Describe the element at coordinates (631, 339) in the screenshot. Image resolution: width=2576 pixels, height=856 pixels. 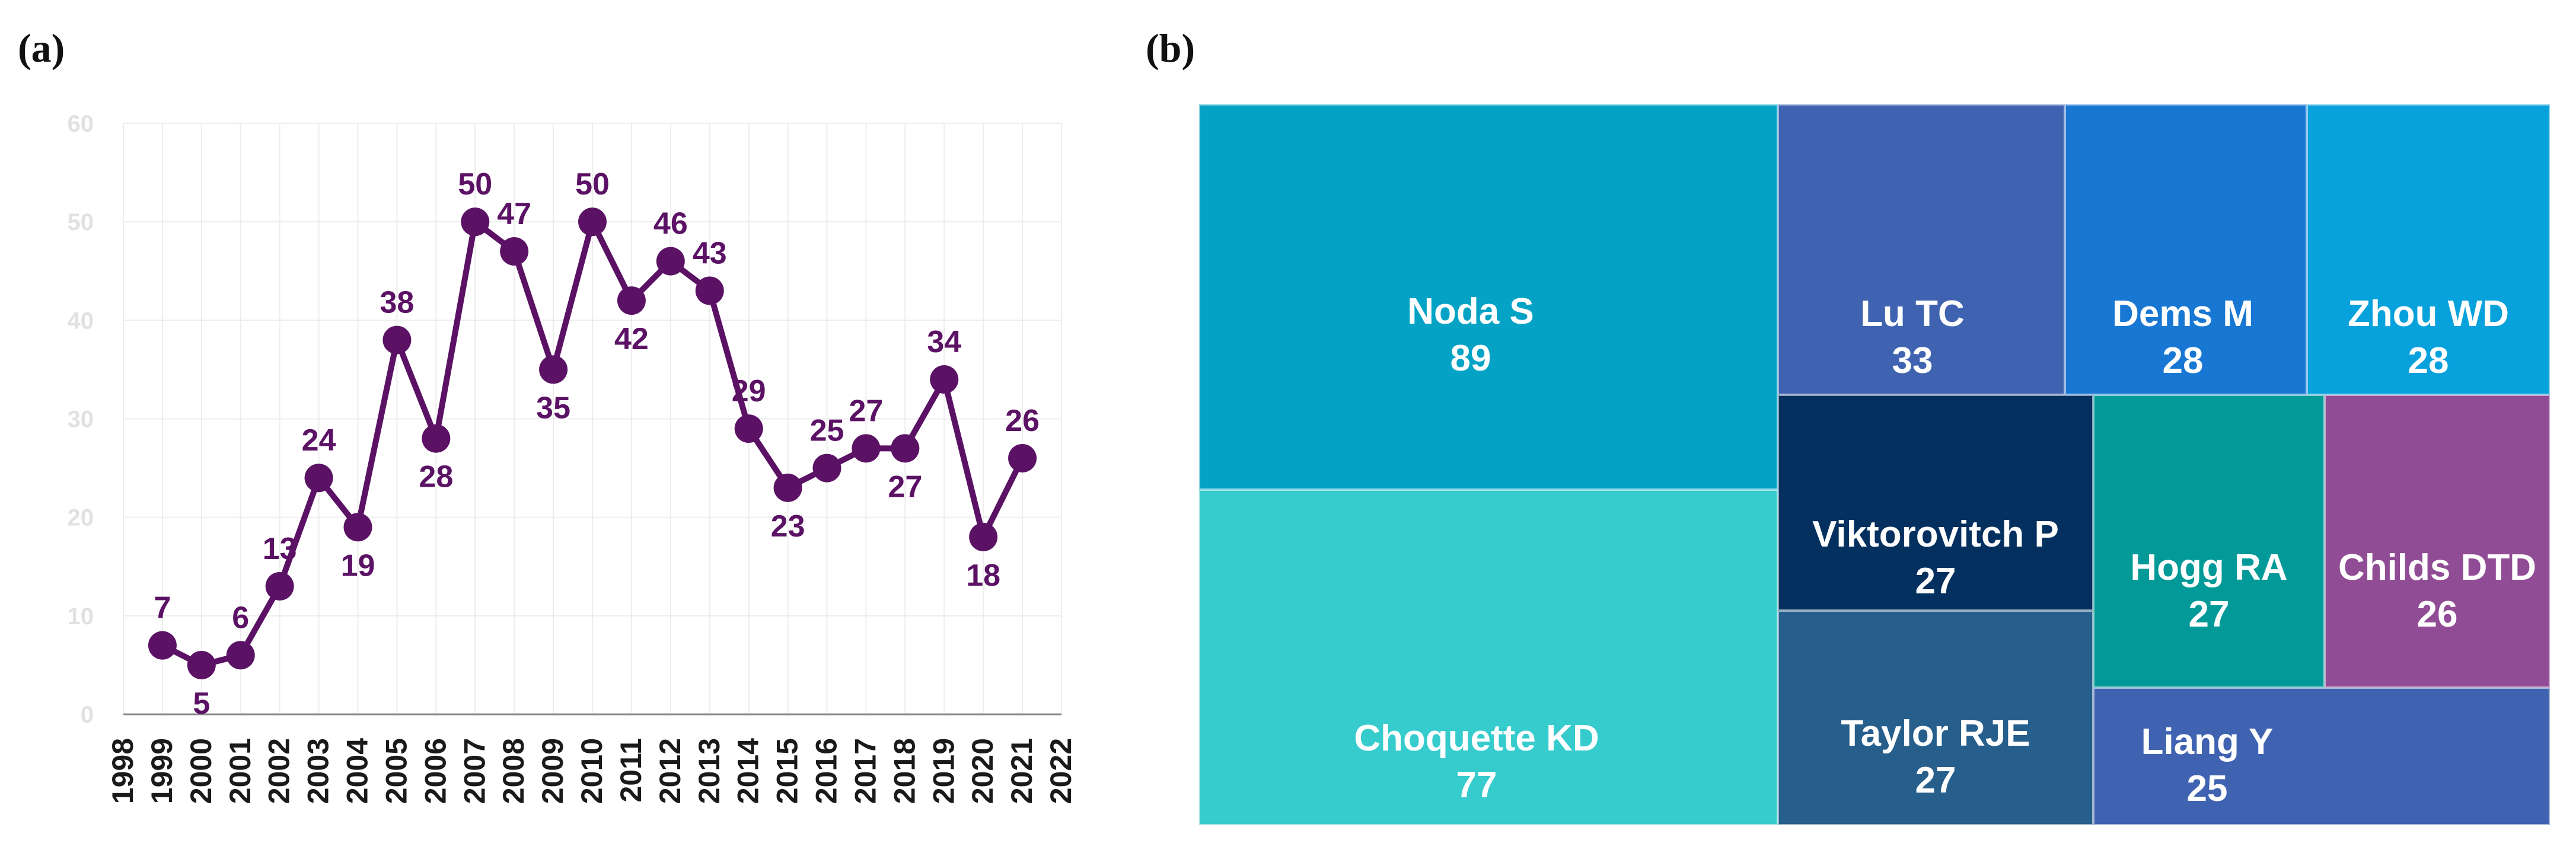
I see `data-label: 42` at that location.